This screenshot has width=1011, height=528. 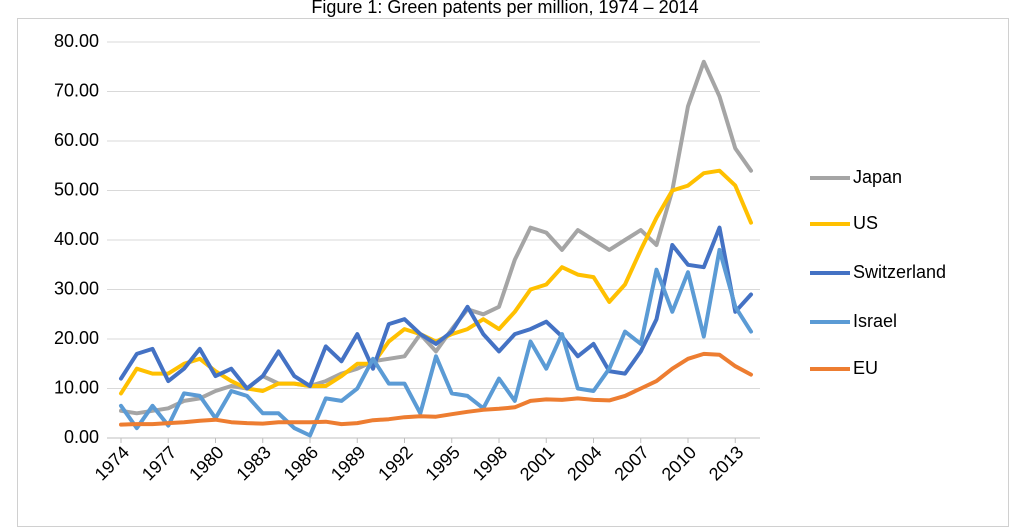 What do you see at coordinates (76, 239) in the screenshot?
I see `y-tick-label: 40.00` at bounding box center [76, 239].